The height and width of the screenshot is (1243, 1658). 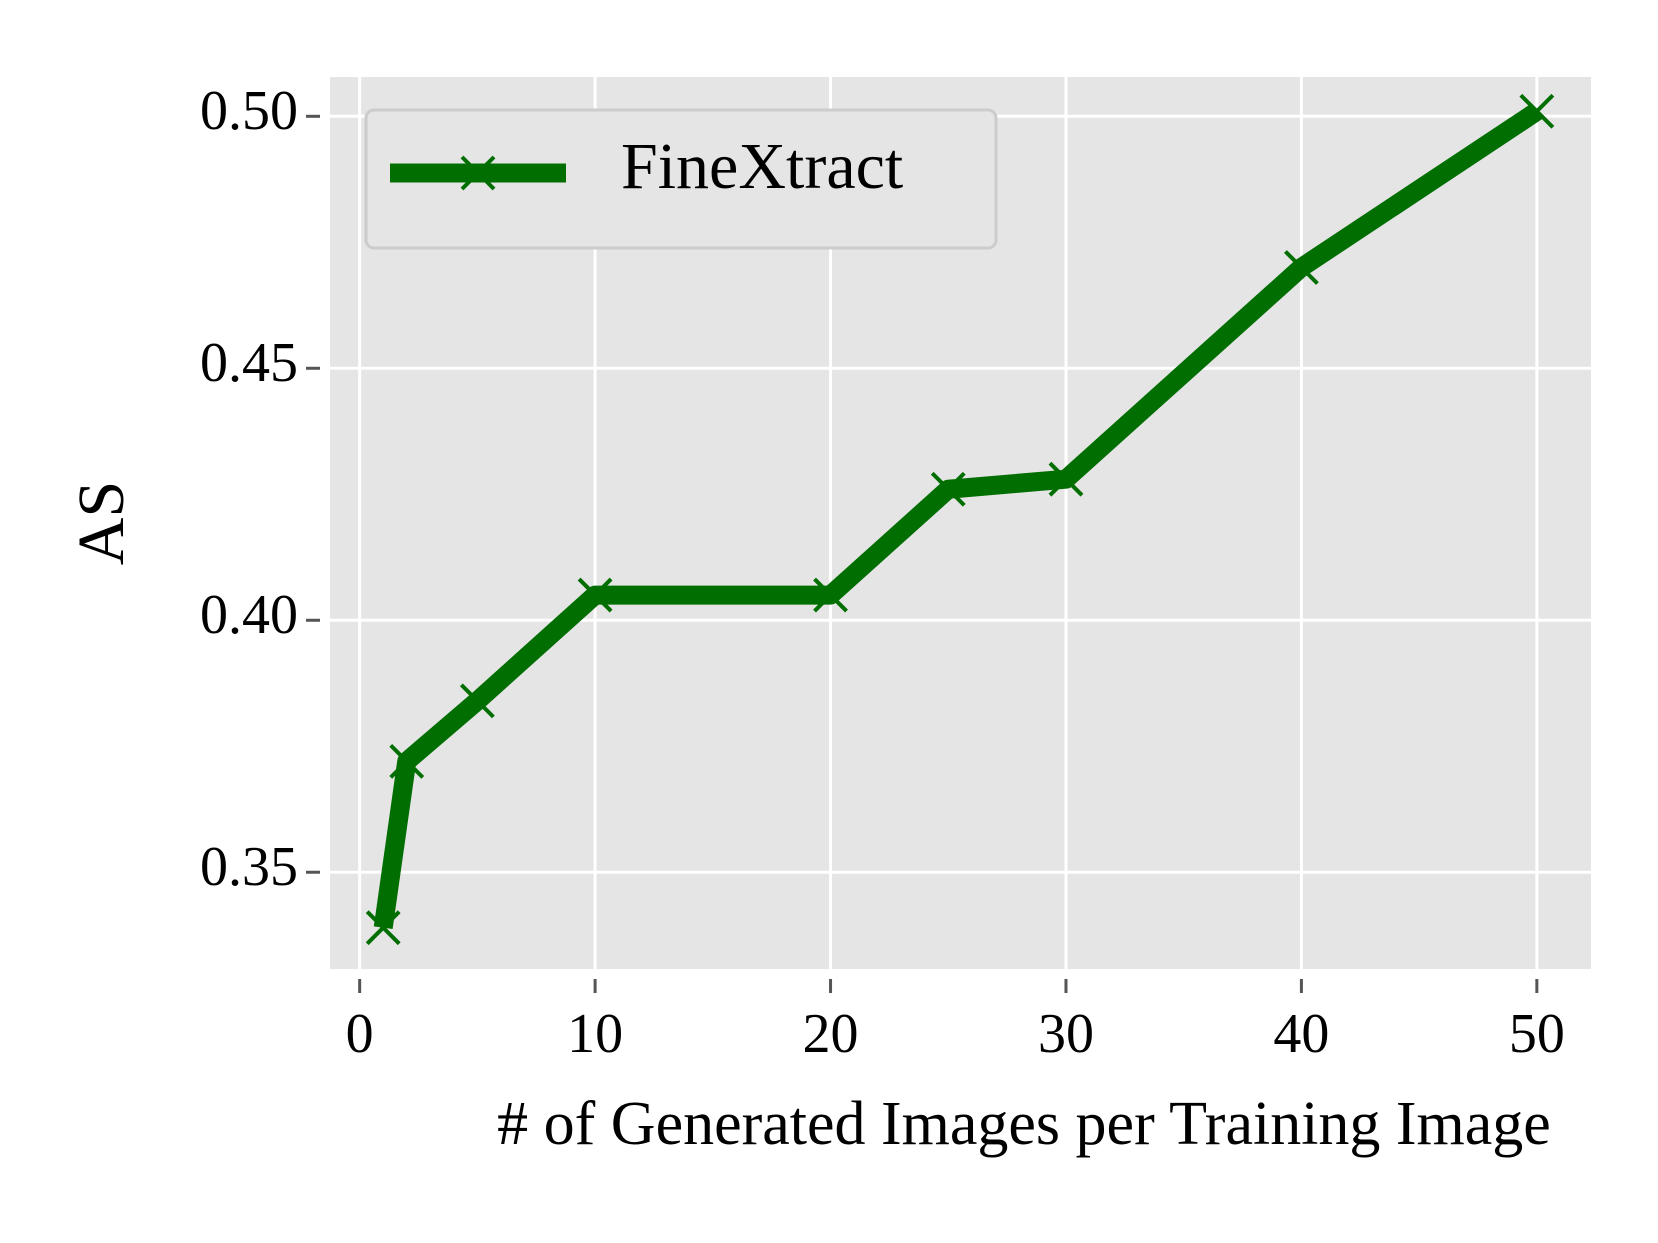 What do you see at coordinates (101, 523) in the screenshot?
I see `y-axis-label: AS` at bounding box center [101, 523].